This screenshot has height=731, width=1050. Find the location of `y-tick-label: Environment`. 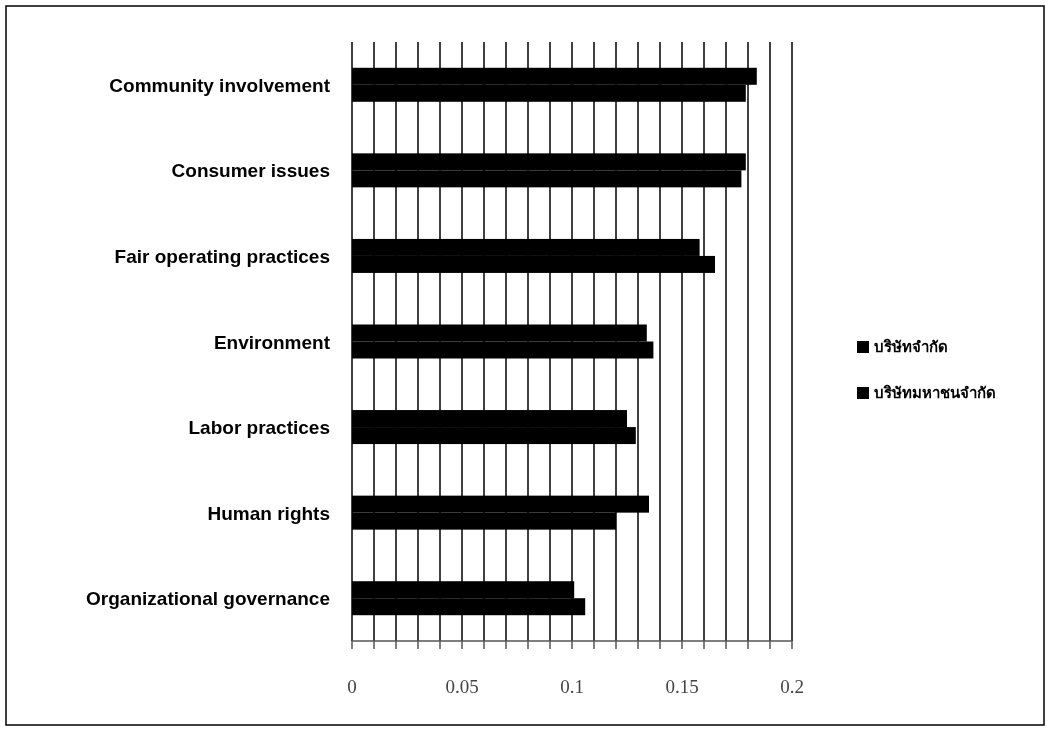

y-tick-label: Environment is located at coordinates (272, 342).